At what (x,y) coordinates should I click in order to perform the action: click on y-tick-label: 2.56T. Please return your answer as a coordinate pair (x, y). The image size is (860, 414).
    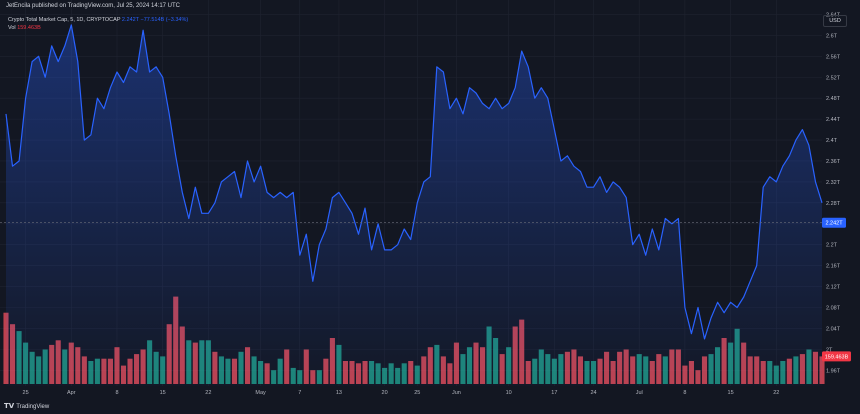
    Looking at the image, I should click on (833, 57).